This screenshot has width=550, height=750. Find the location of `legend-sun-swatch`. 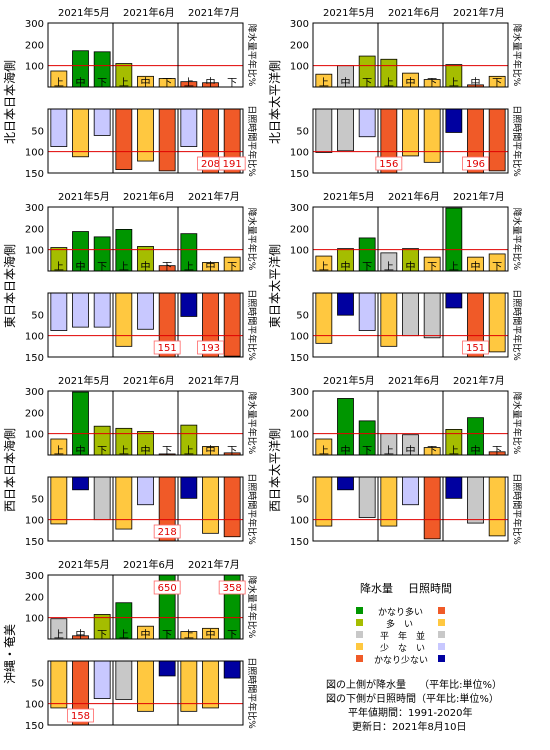

legend-sun-swatch is located at coordinates (441, 634).